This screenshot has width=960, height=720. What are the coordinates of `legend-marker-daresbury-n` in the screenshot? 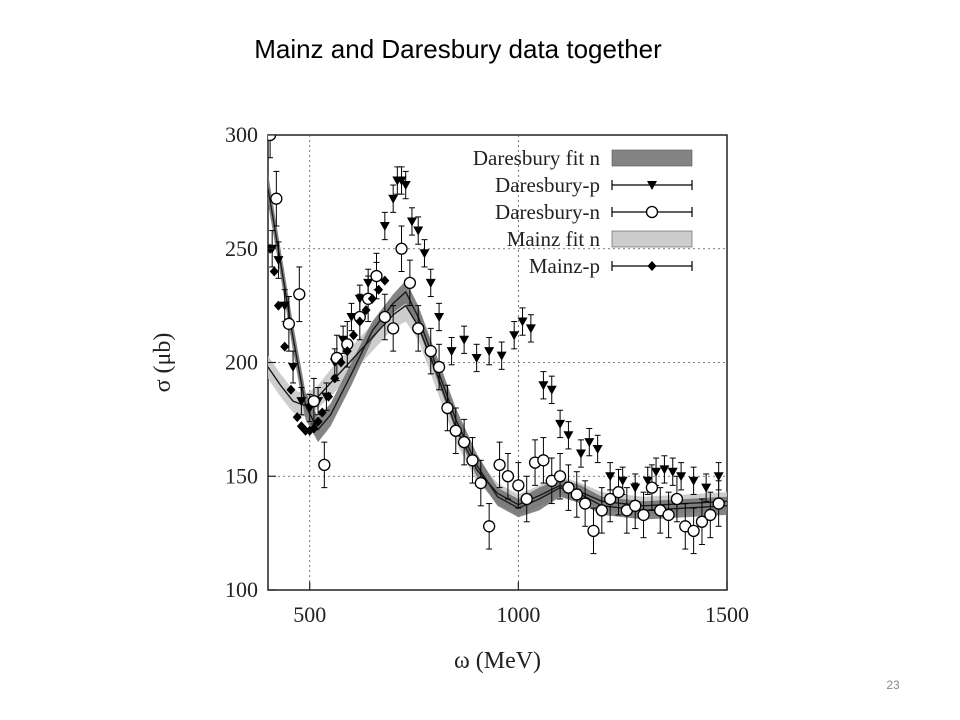 It's located at (652, 212).